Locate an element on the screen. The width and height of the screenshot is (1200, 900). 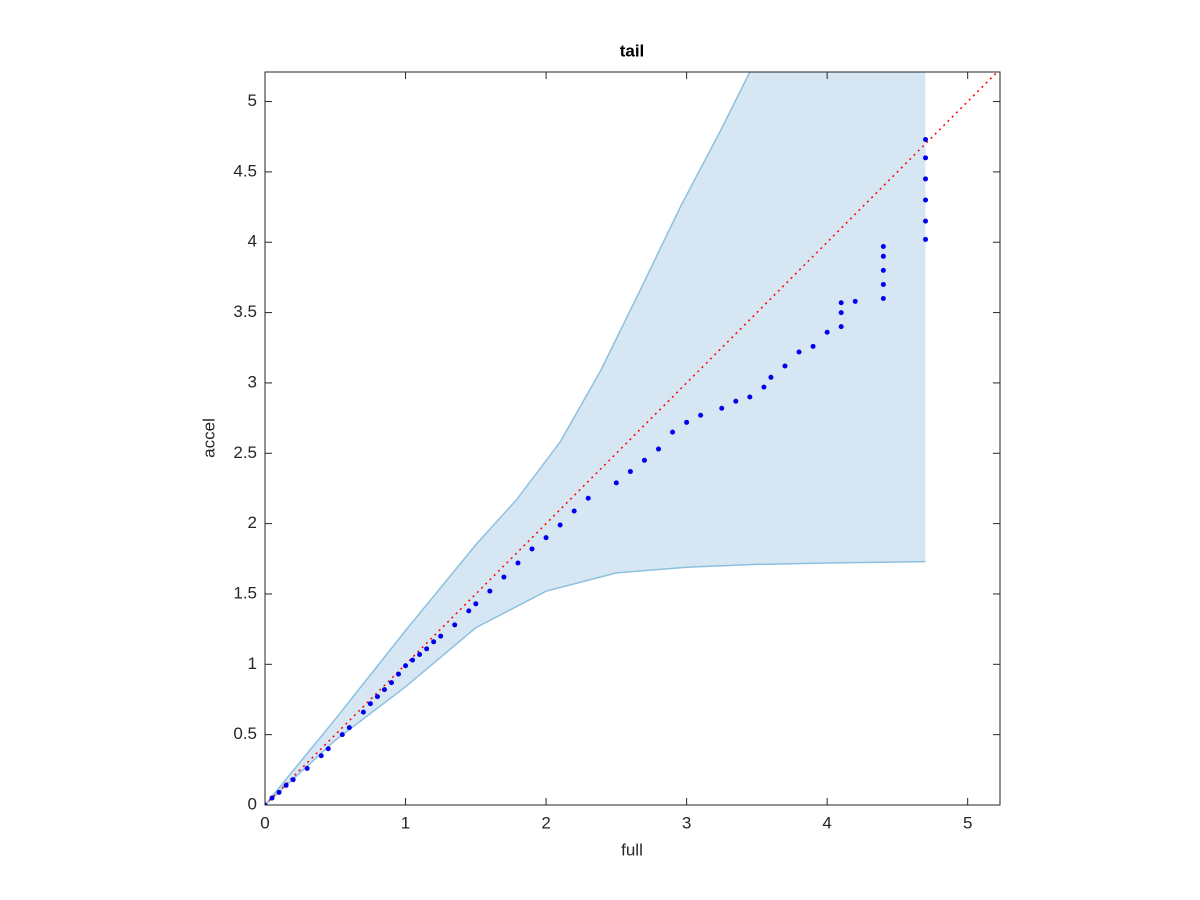
x-axis-label: full is located at coordinates (632, 849).